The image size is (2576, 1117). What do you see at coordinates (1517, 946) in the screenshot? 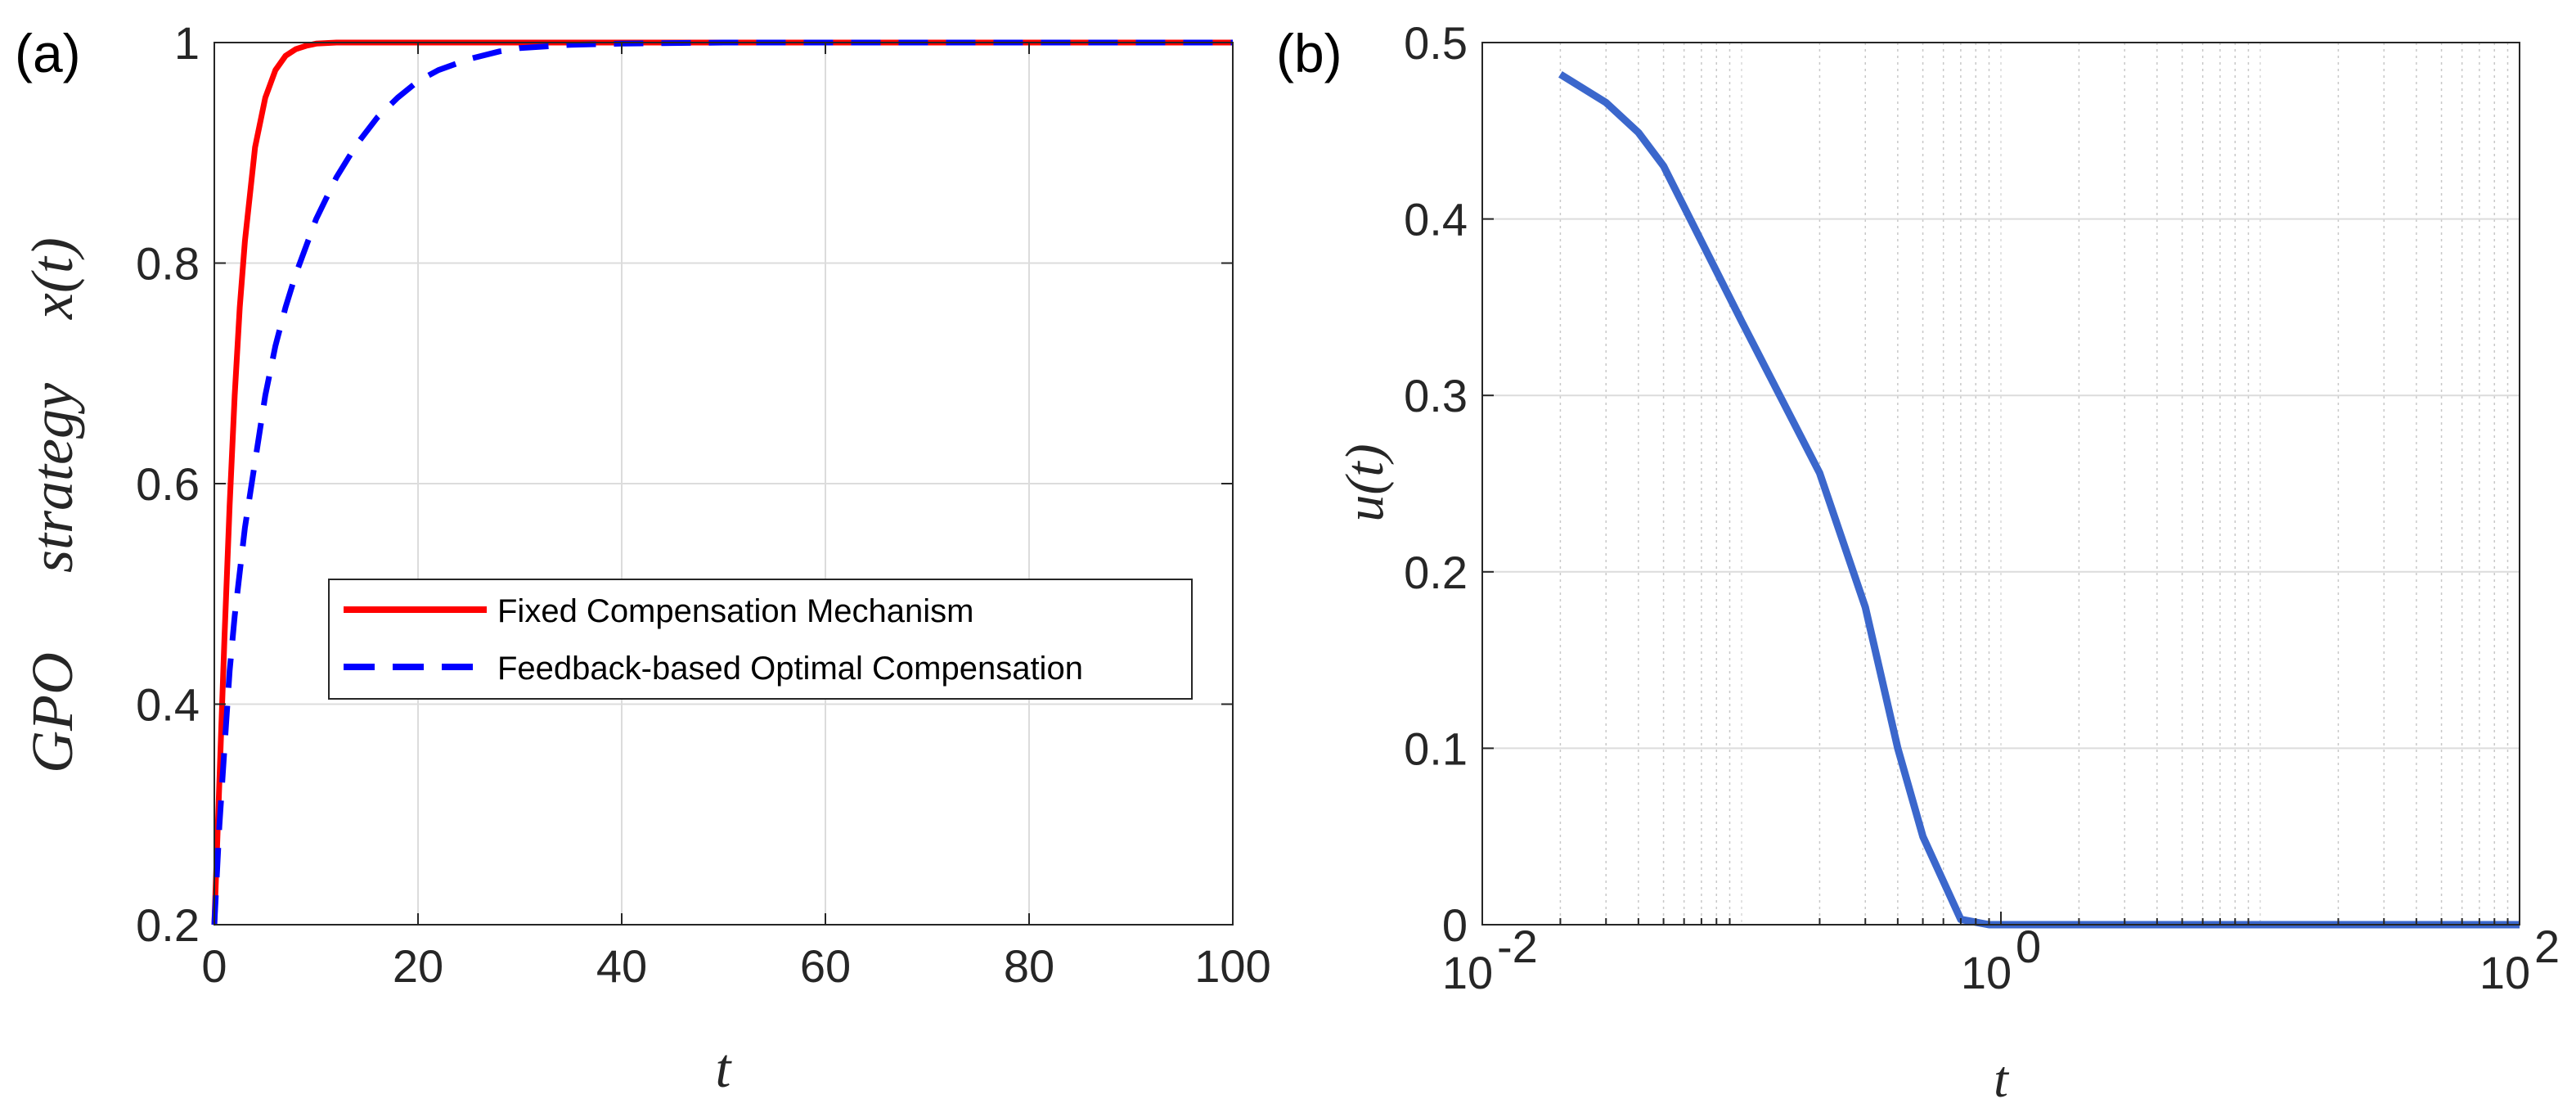
I see `x-tick-exponent: -2` at bounding box center [1517, 946].